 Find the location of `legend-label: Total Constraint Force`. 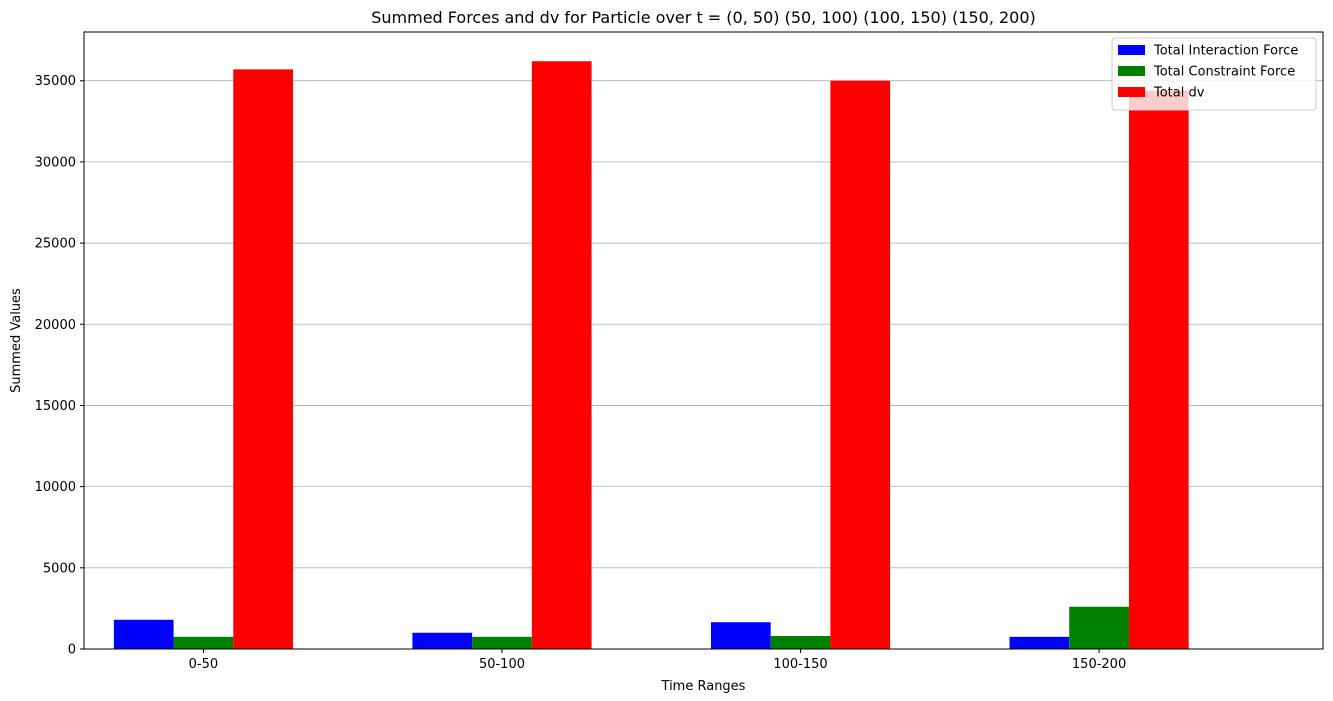

legend-label: Total Constraint Force is located at coordinates (1224, 72).